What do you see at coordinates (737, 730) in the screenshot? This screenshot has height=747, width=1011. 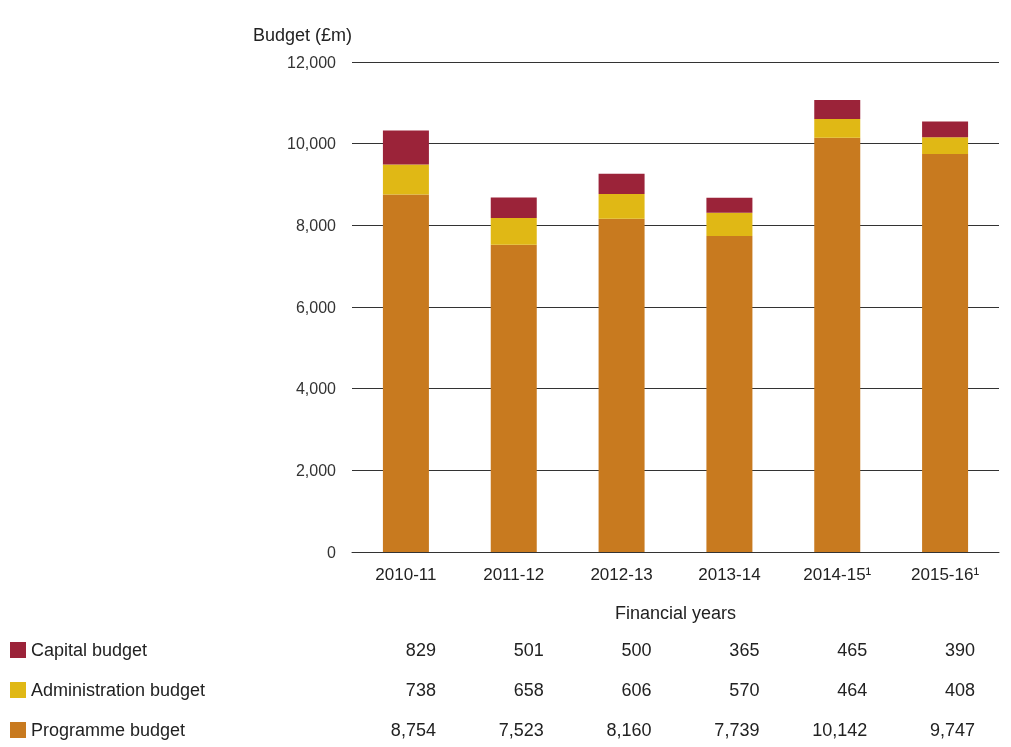 I see `data-label: 7,739` at bounding box center [737, 730].